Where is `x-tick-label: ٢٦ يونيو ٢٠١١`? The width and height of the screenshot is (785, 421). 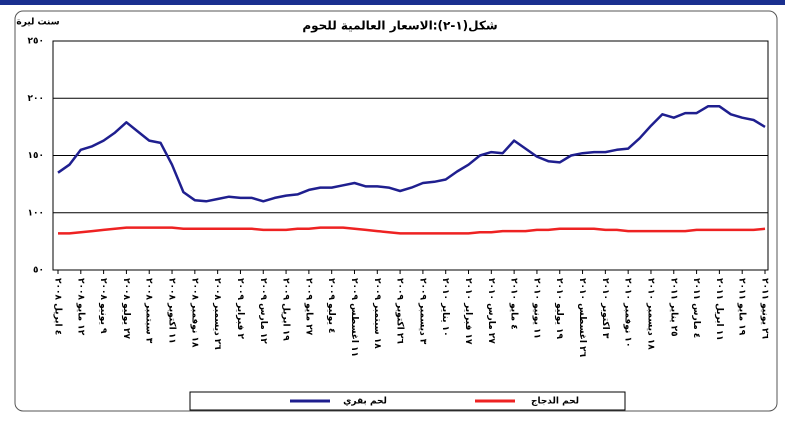 x-tick-label: ٢٦ يونيو ٢٠١١ is located at coordinates (765, 308).